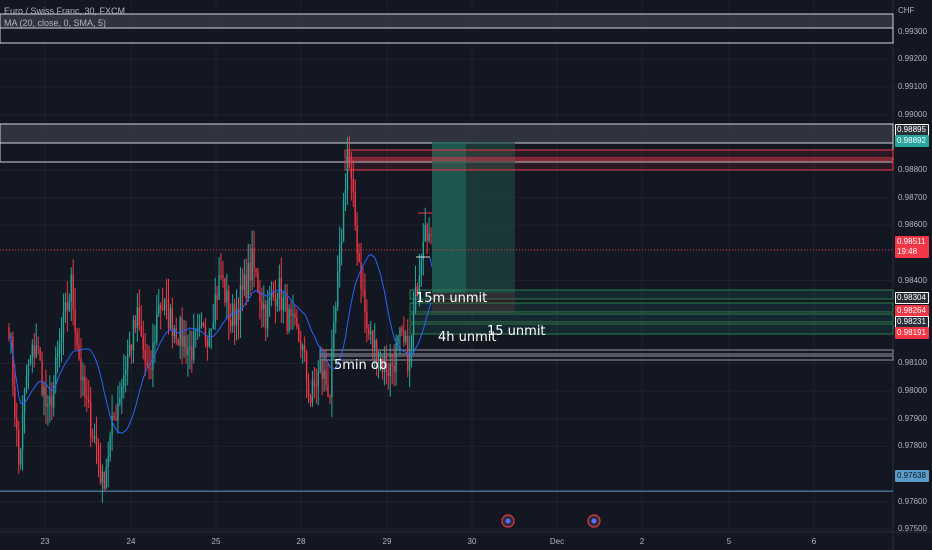 The image size is (932, 550). I want to click on supply-zone-top-lower, so click(447, 35).